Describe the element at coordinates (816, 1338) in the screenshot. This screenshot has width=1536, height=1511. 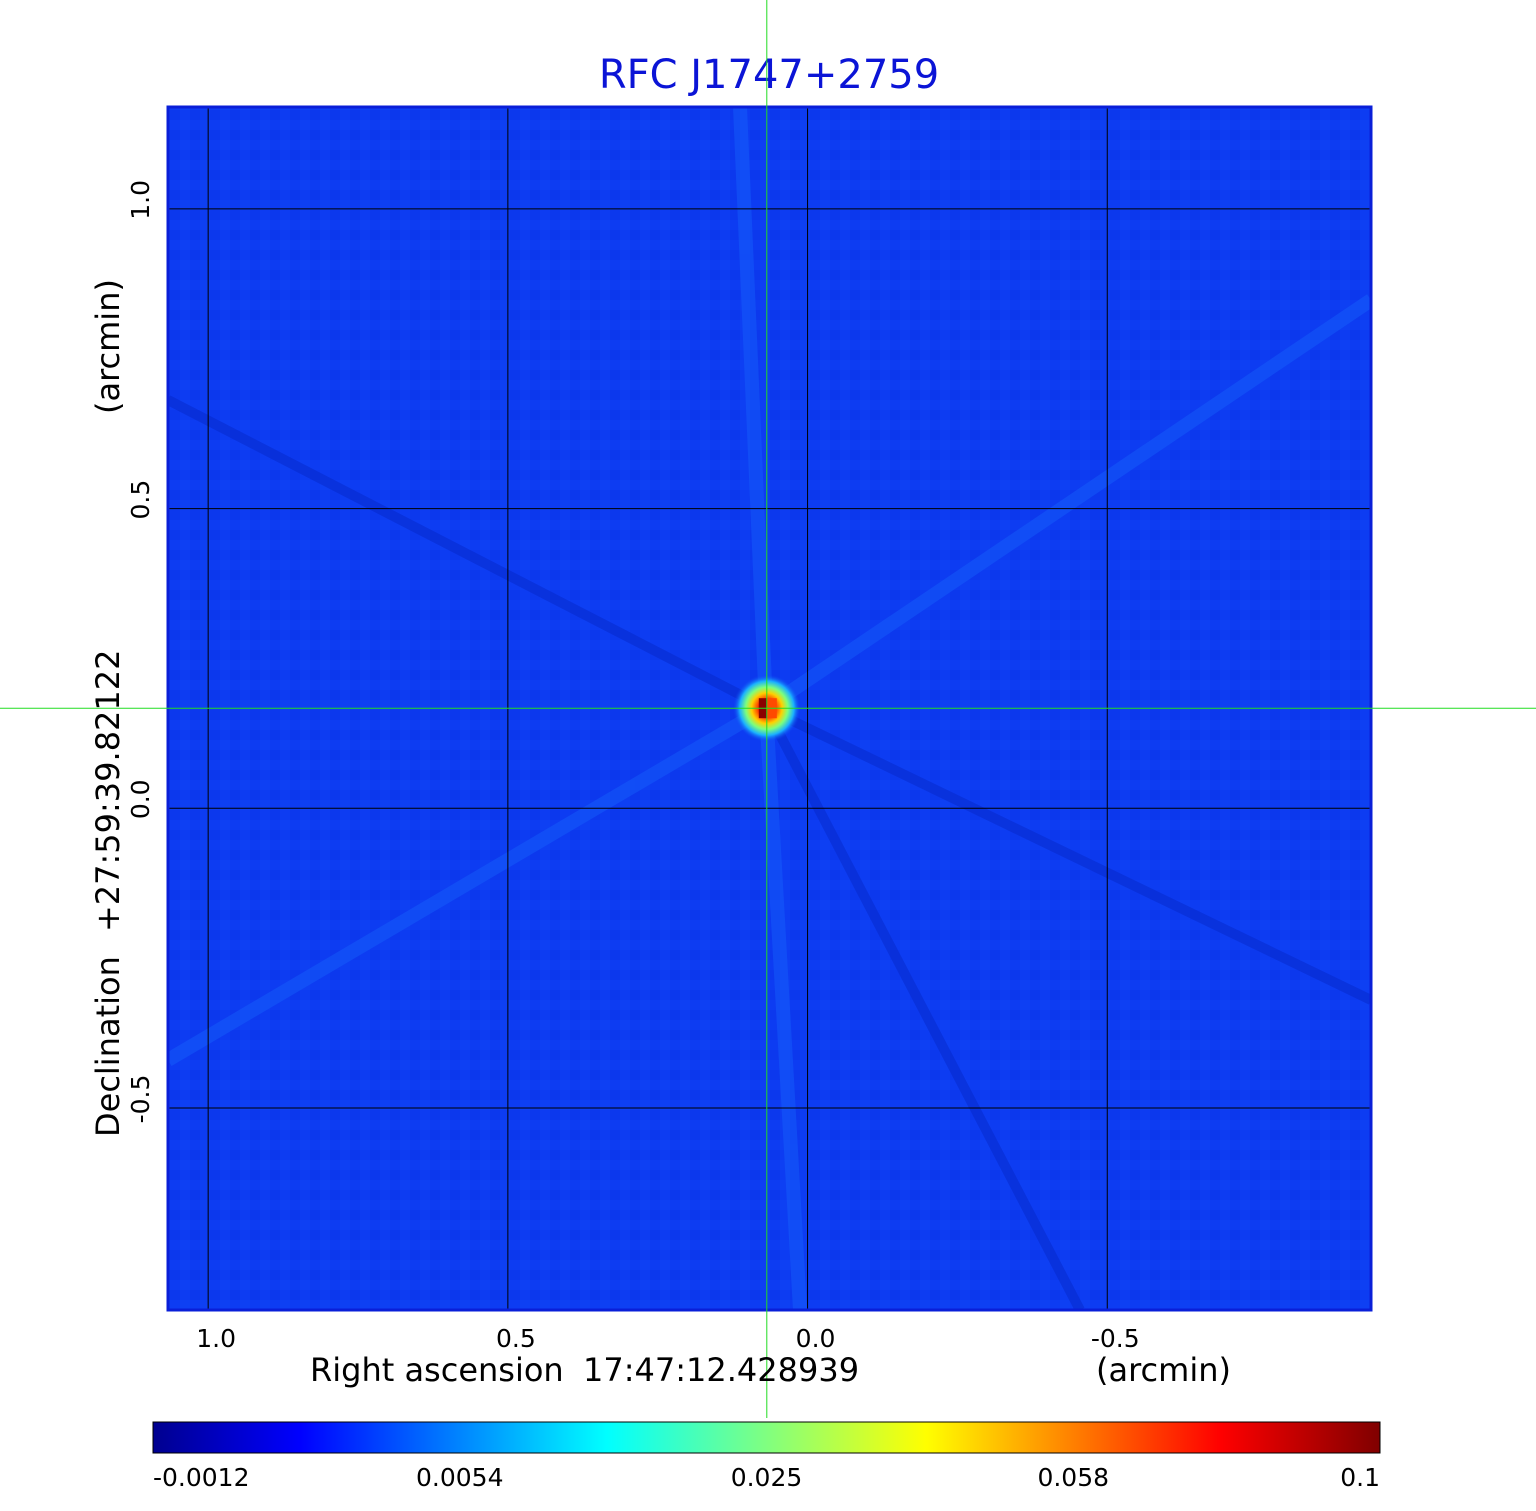
I see `x-tick-label: 0.0` at that location.